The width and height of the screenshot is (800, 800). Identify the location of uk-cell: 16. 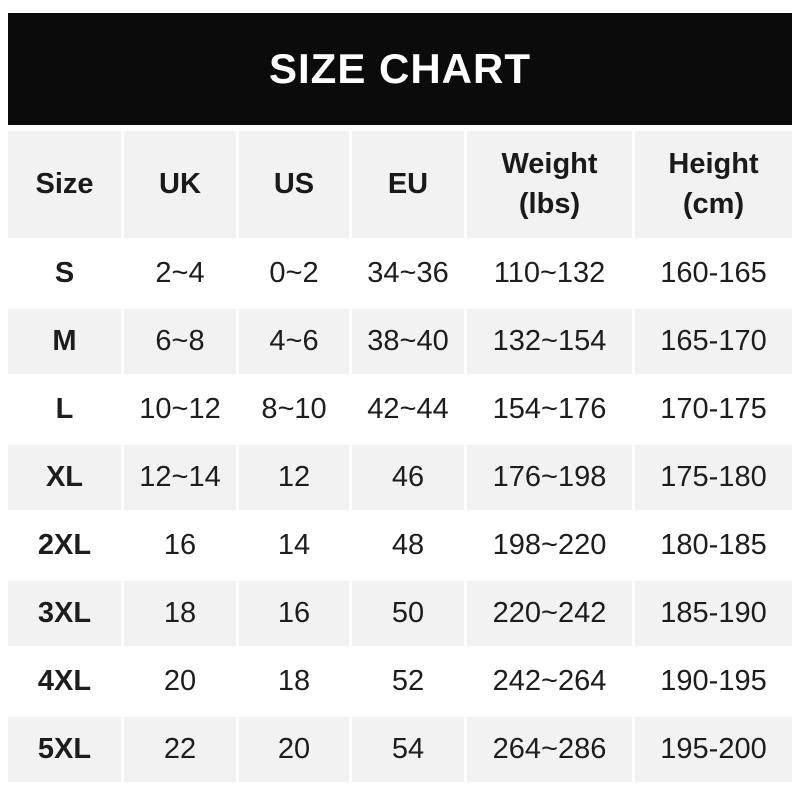
(180, 545).